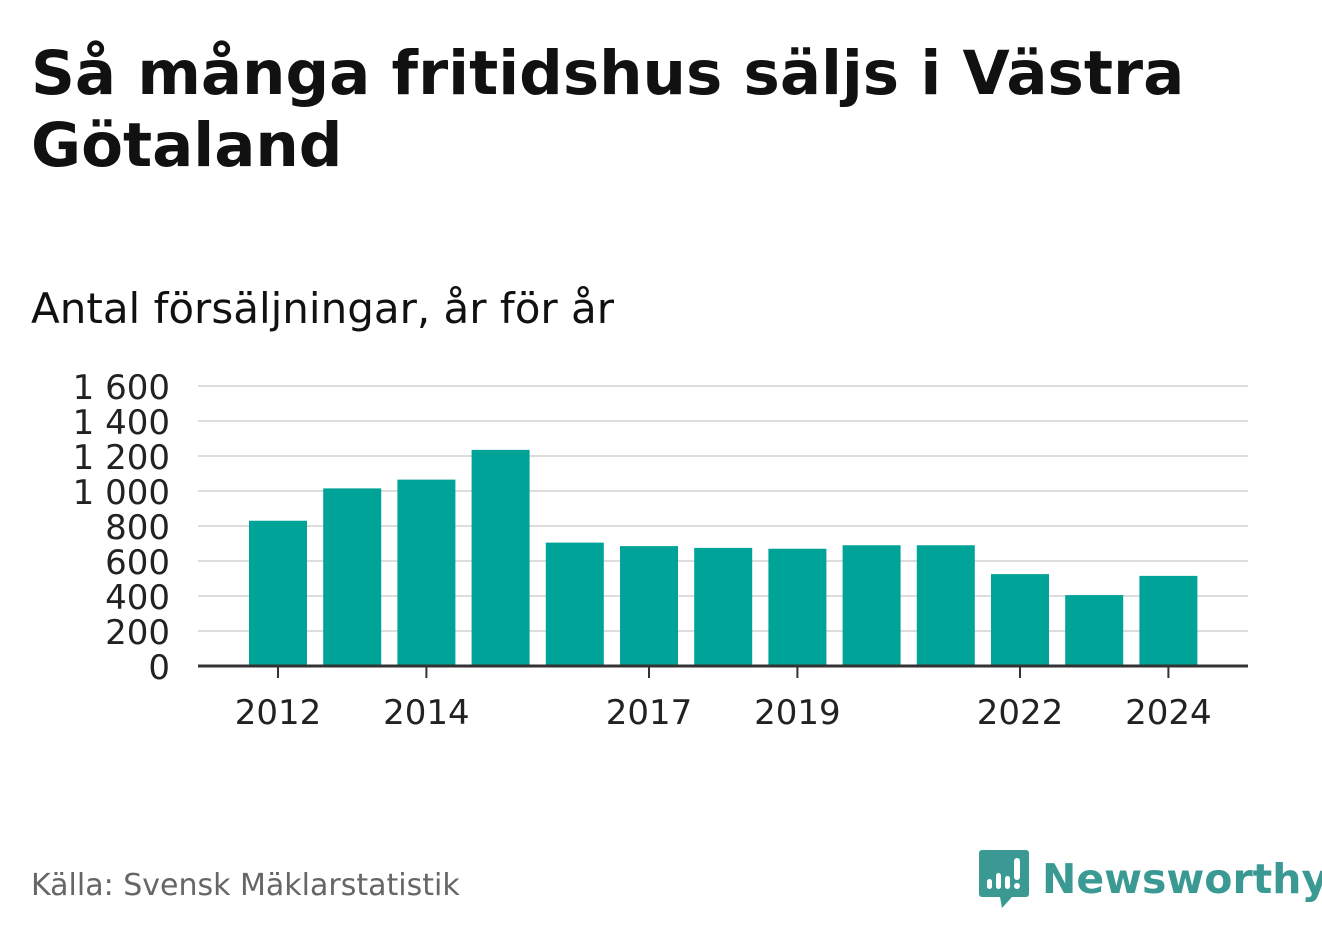  What do you see at coordinates (797, 713) in the screenshot?
I see `x-tick-label: 2019` at bounding box center [797, 713].